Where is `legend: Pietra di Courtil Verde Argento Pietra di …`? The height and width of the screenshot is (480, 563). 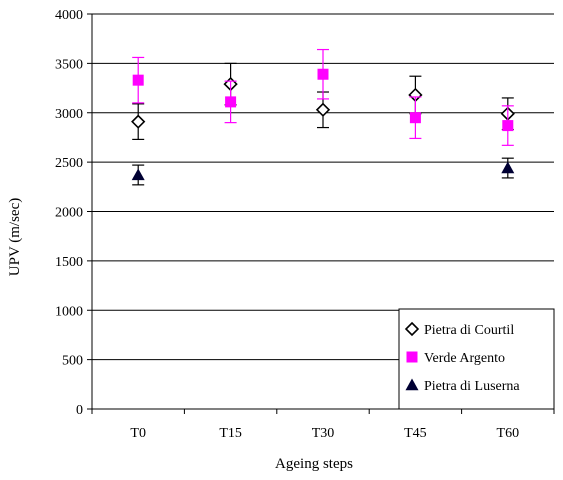
legend: Pietra di Courtil Verde Argento Pietra di … is located at coordinates (476, 359).